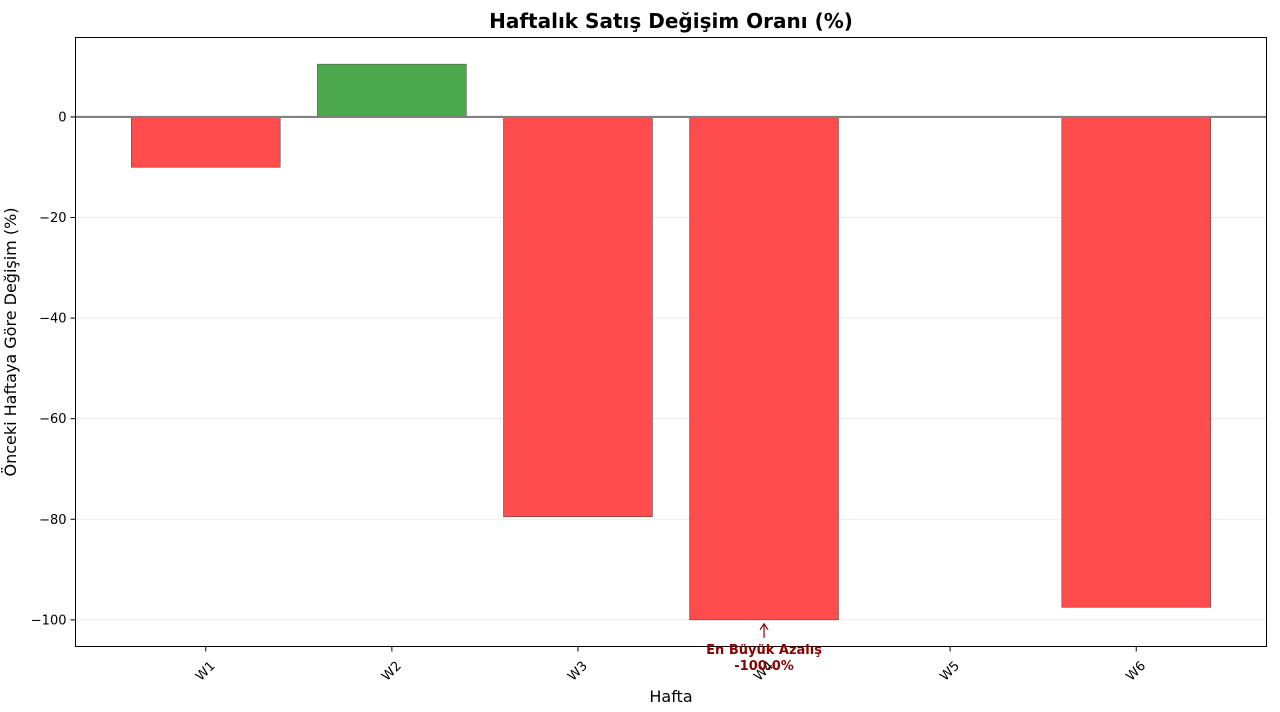 This screenshot has height=712, width=1280. Describe the element at coordinates (671, 665) in the screenshot. I see `x-axis-ticks: W1 W2 W3 W4 W5 W6` at that location.